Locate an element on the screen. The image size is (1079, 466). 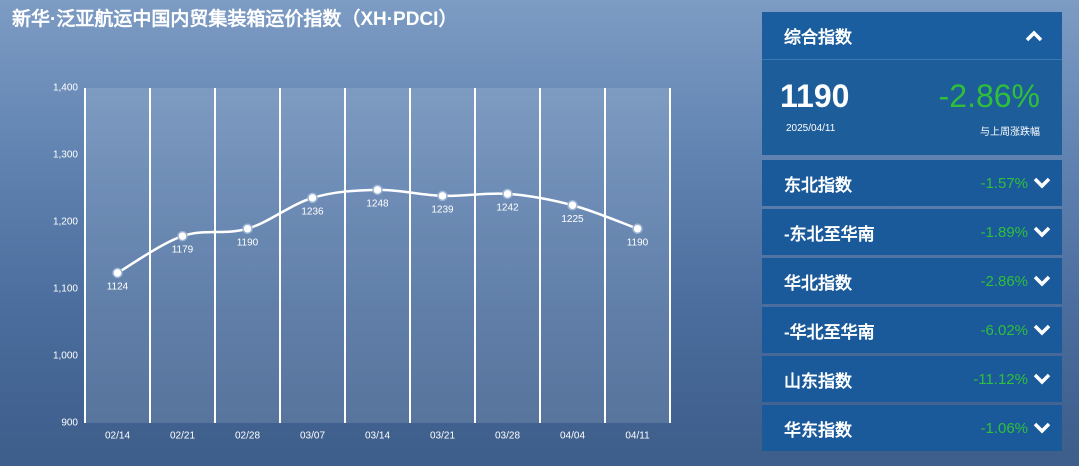
x-tick-label: 03/28 is located at coordinates (507, 436).